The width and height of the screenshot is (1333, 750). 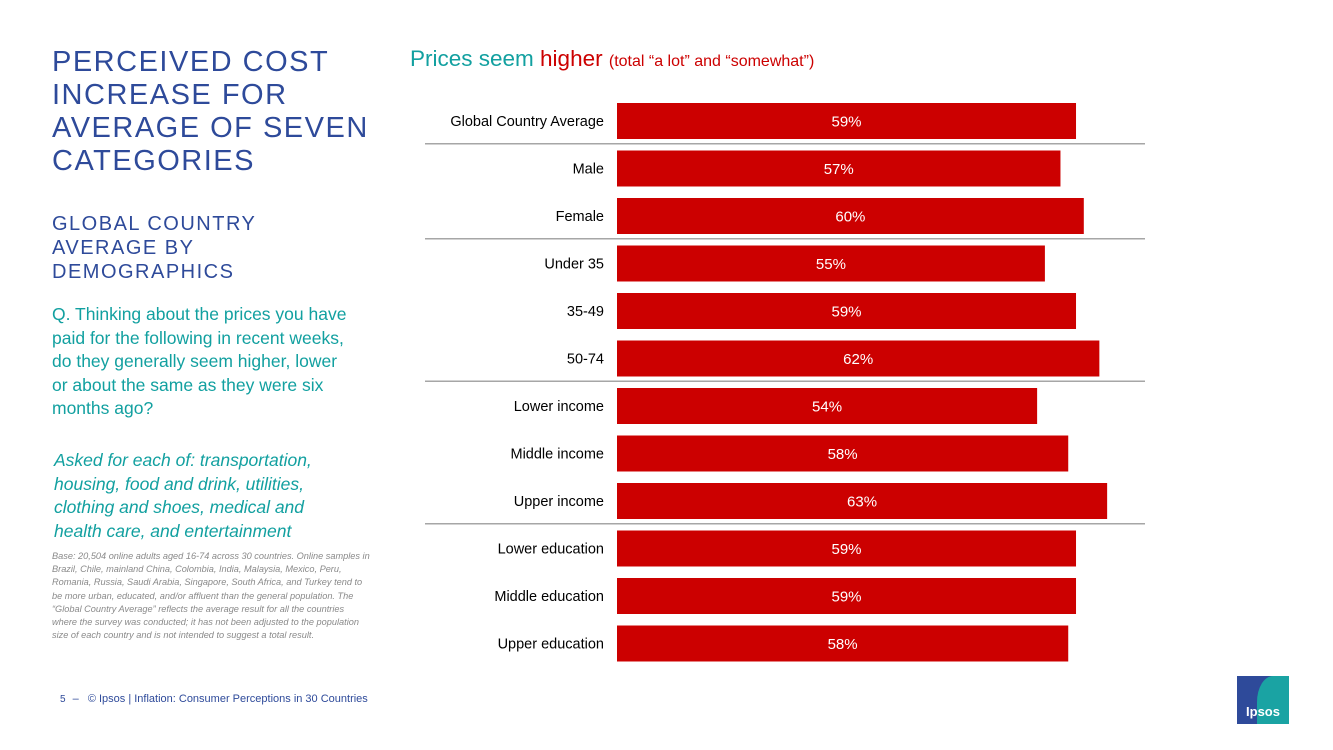 I want to click on bar-value-label: 63%, so click(x=862, y=502).